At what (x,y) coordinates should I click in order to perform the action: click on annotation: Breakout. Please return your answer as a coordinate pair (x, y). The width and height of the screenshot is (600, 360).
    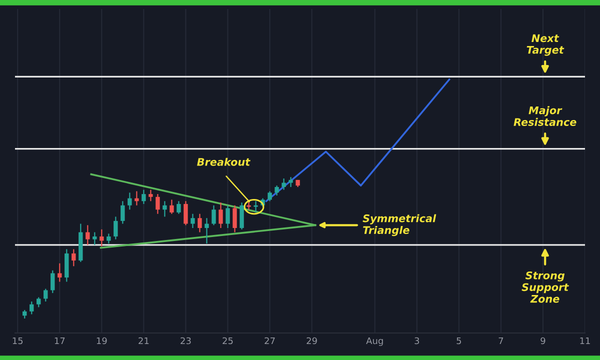
    Looking at the image, I should click on (223, 162).